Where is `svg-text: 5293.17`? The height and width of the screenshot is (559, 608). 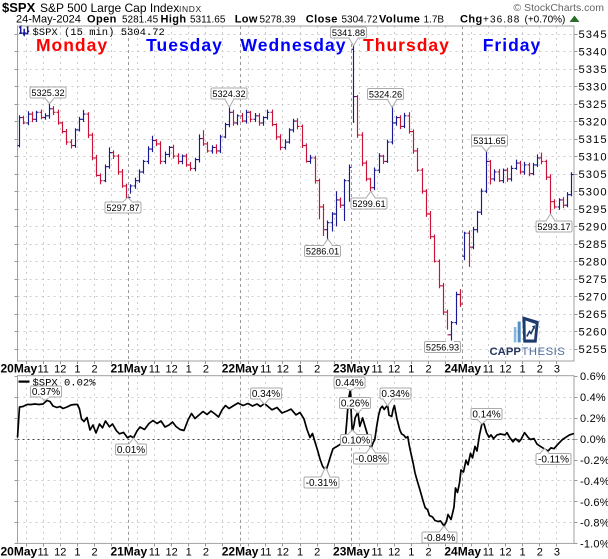
svg-text: 5293.17 is located at coordinates (553, 227).